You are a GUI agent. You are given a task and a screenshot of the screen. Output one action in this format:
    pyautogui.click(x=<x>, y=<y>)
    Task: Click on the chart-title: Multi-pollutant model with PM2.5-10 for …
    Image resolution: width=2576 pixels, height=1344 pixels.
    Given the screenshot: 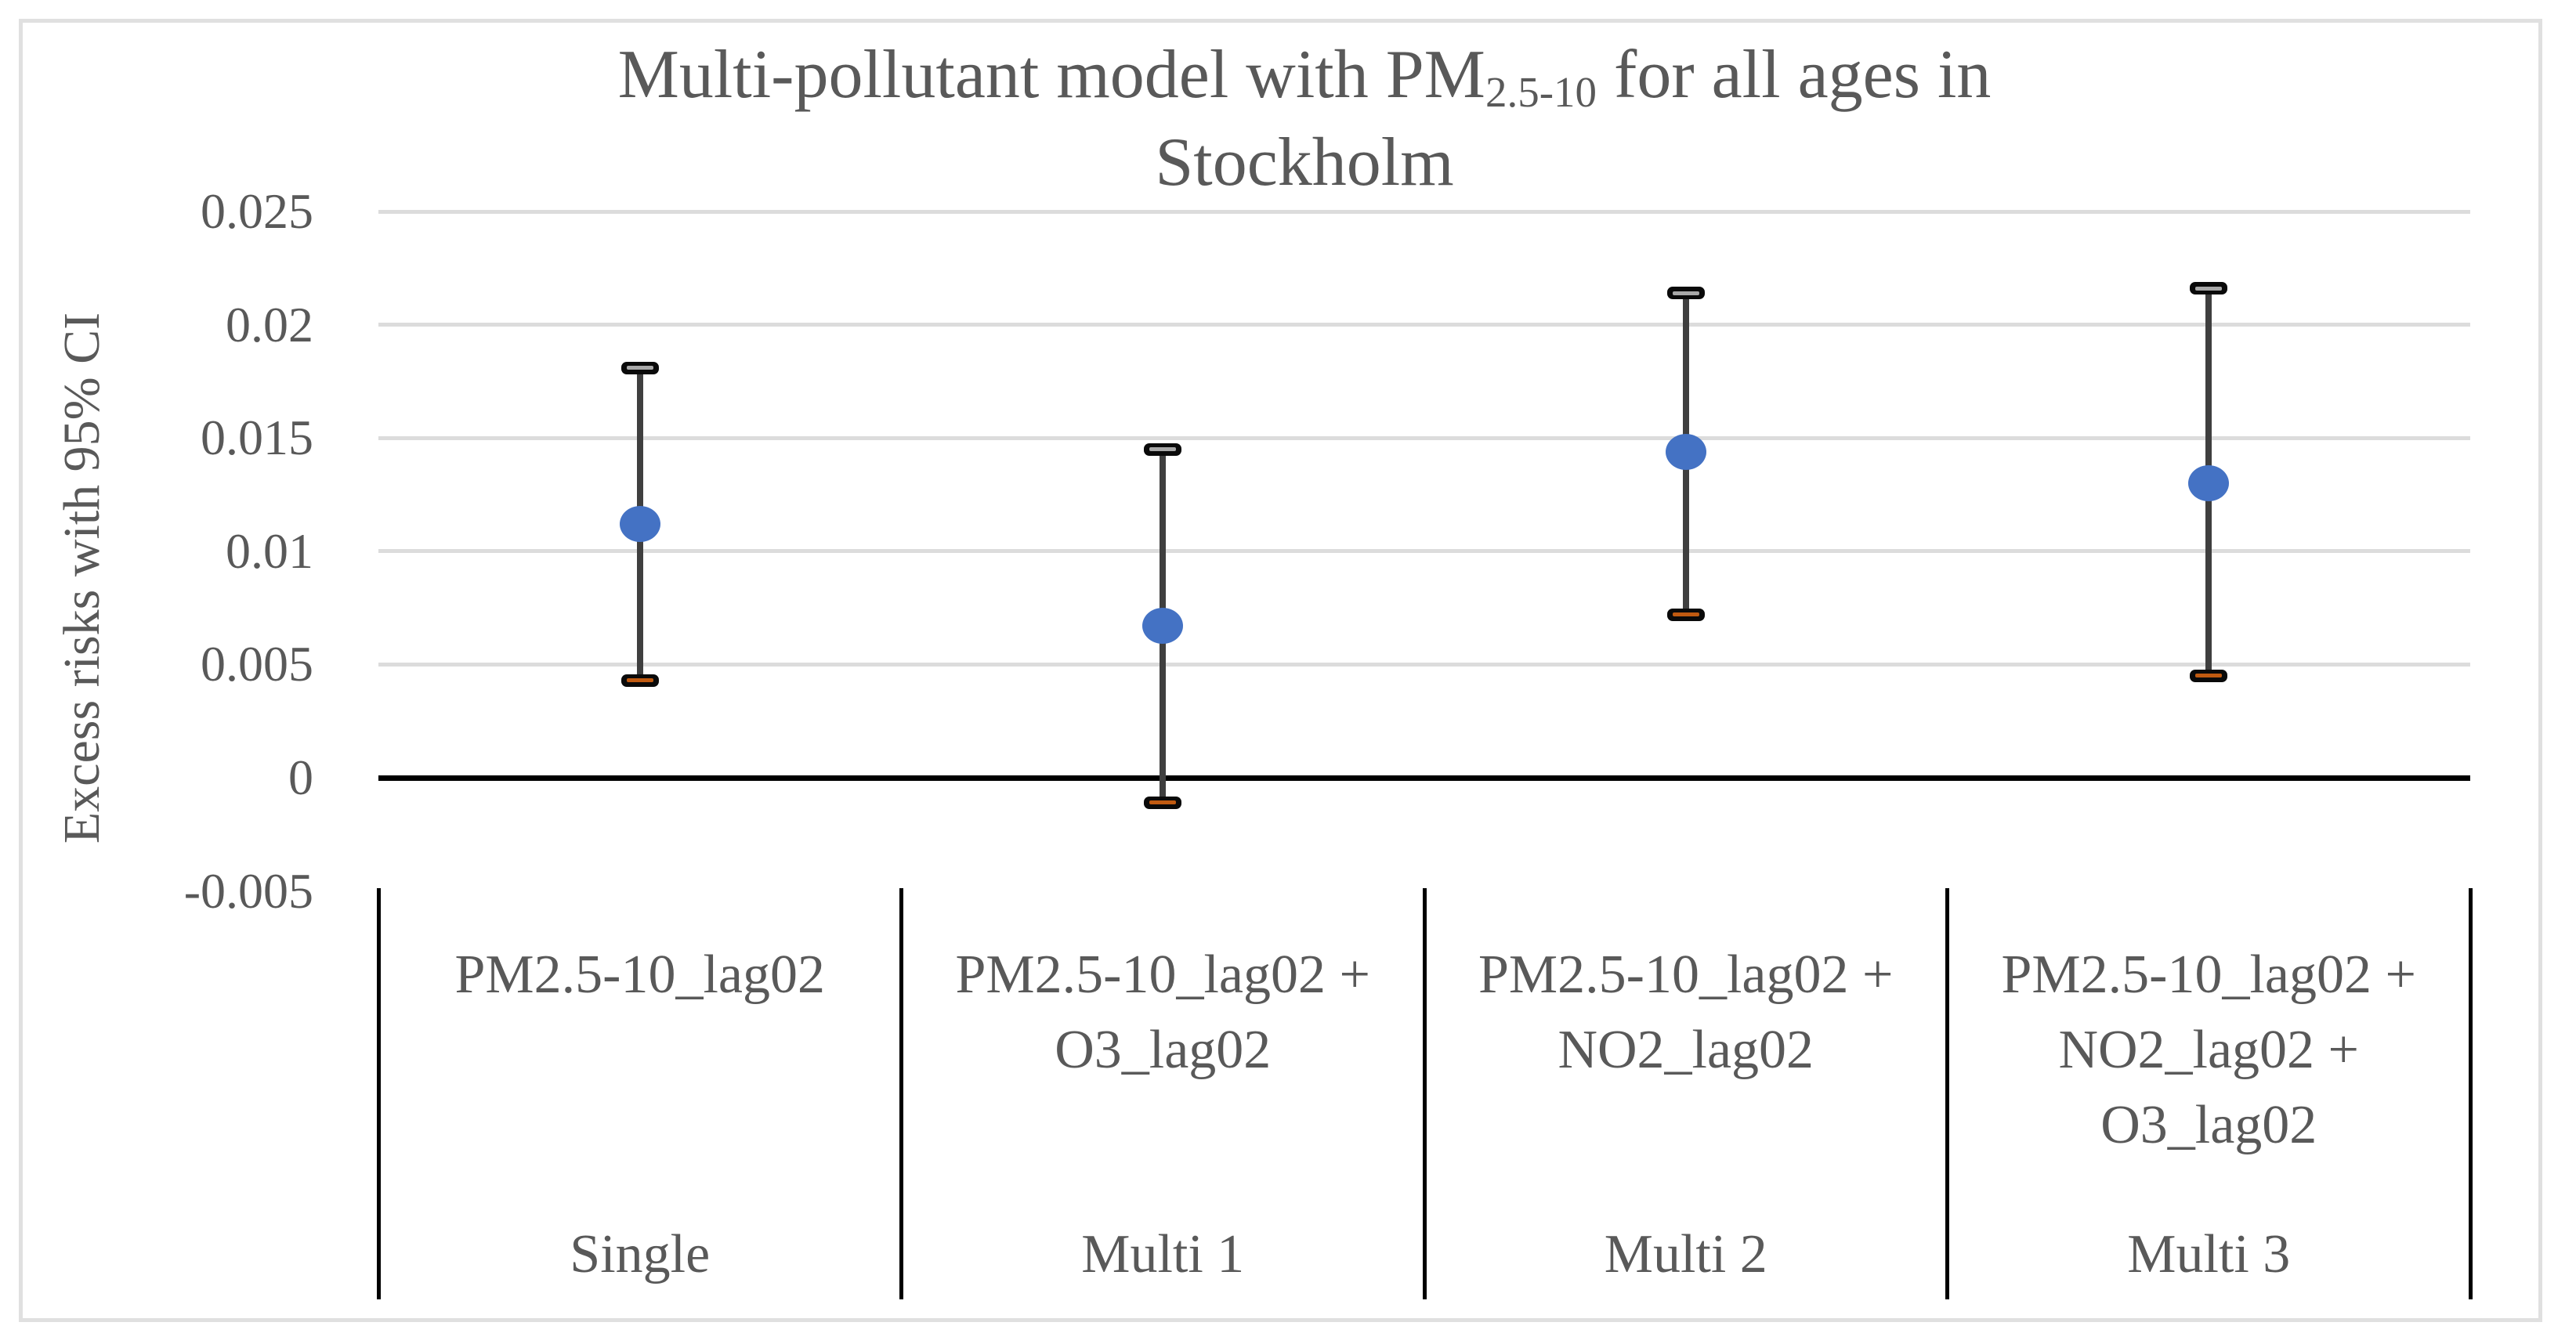 What is the action you would take?
    pyautogui.click(x=1304, y=119)
    